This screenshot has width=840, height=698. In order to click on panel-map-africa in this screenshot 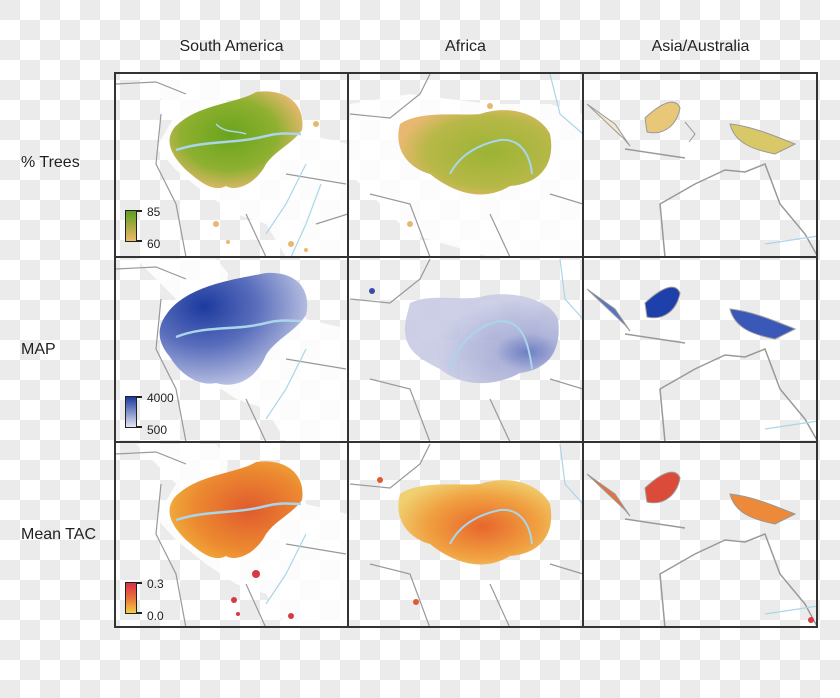, I will do `click(466, 350)`.